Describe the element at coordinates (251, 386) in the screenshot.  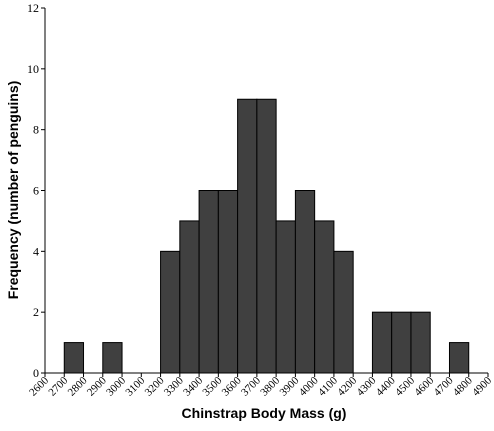
I see `x-tick-label: 3700` at that location.